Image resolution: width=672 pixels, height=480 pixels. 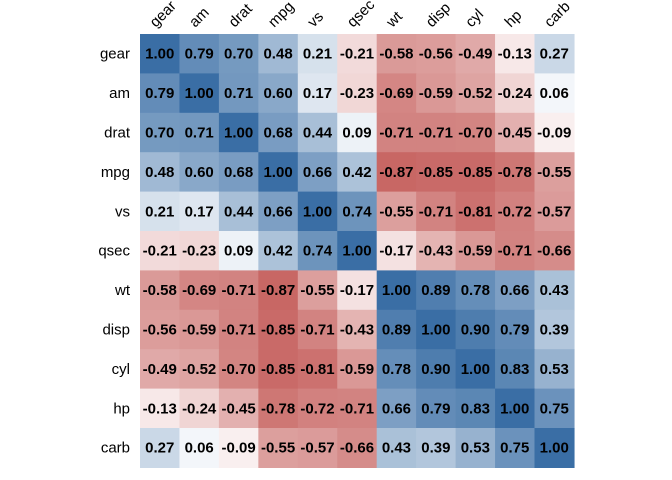 What do you see at coordinates (159, 133) in the screenshot?
I see `cell-value-label: 0.70` at bounding box center [159, 133].